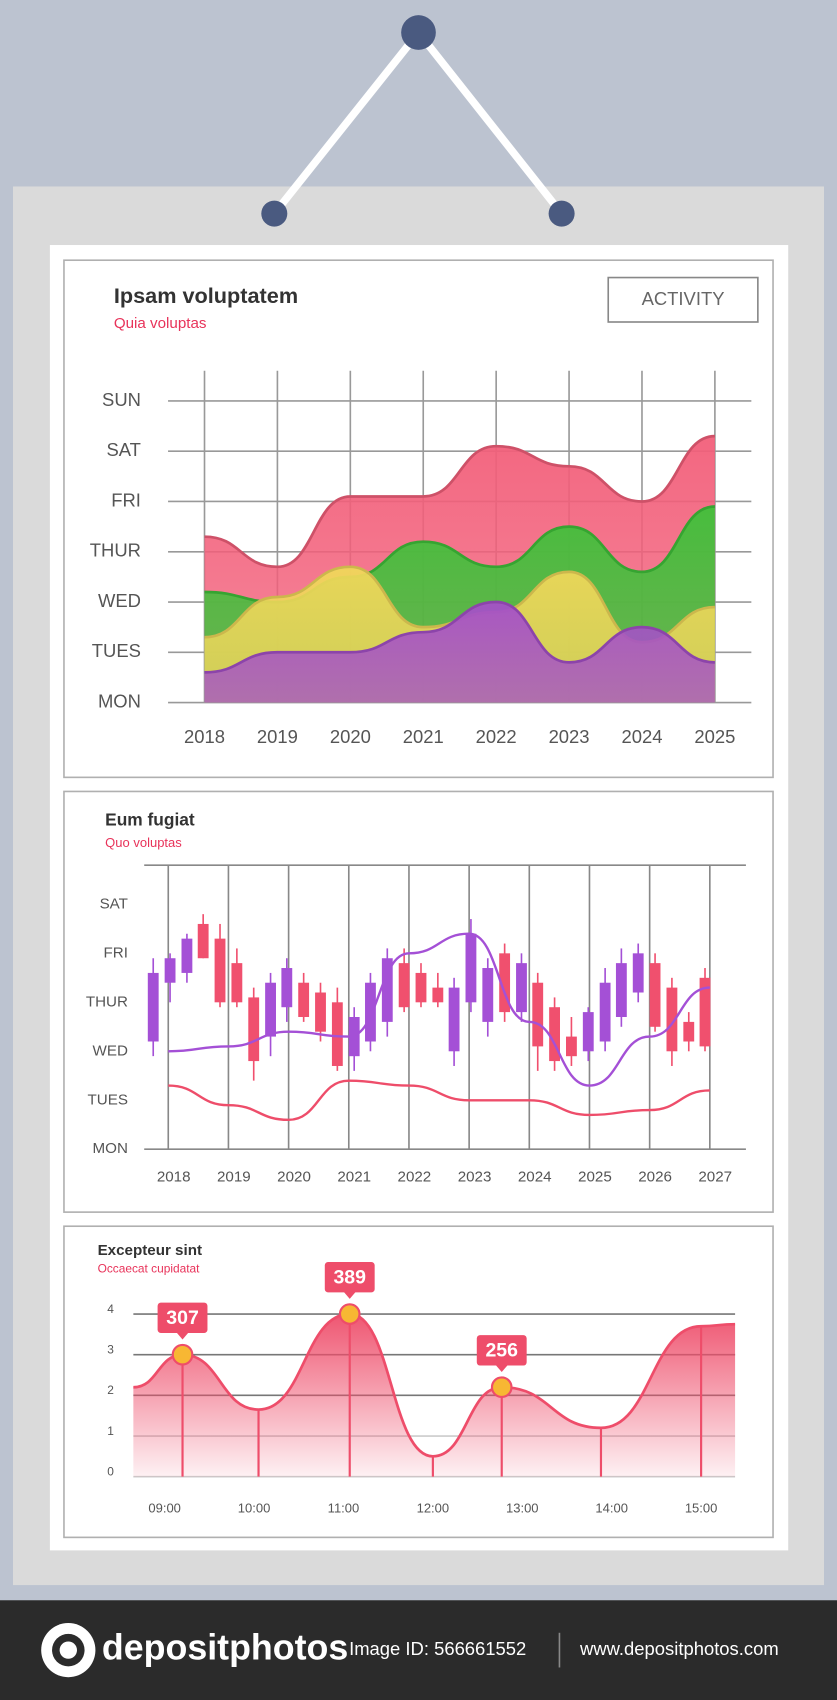 This screenshot has height=1700, width=837. I want to click on footer-bar, so click(418, 1650).